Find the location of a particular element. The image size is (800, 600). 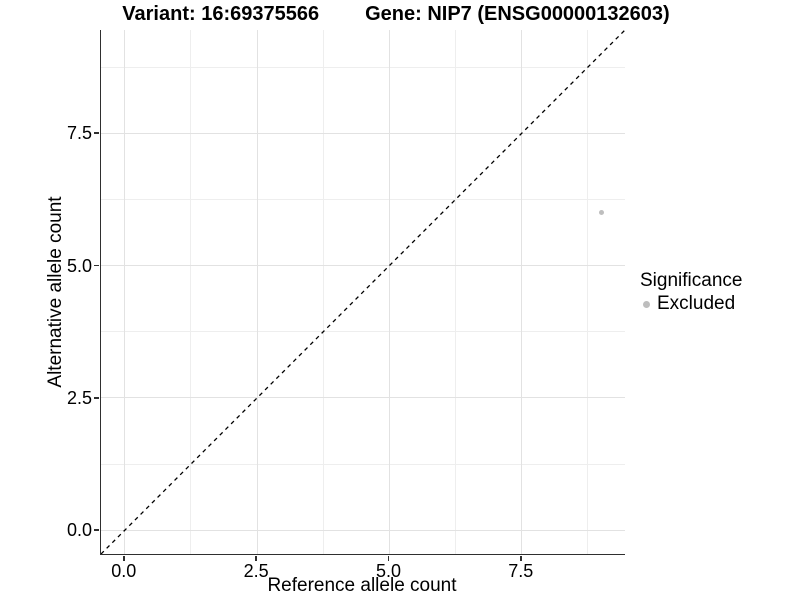

plot-title-gene: Gene: NIP7 (ENSG00000132603) is located at coordinates (517, 14).